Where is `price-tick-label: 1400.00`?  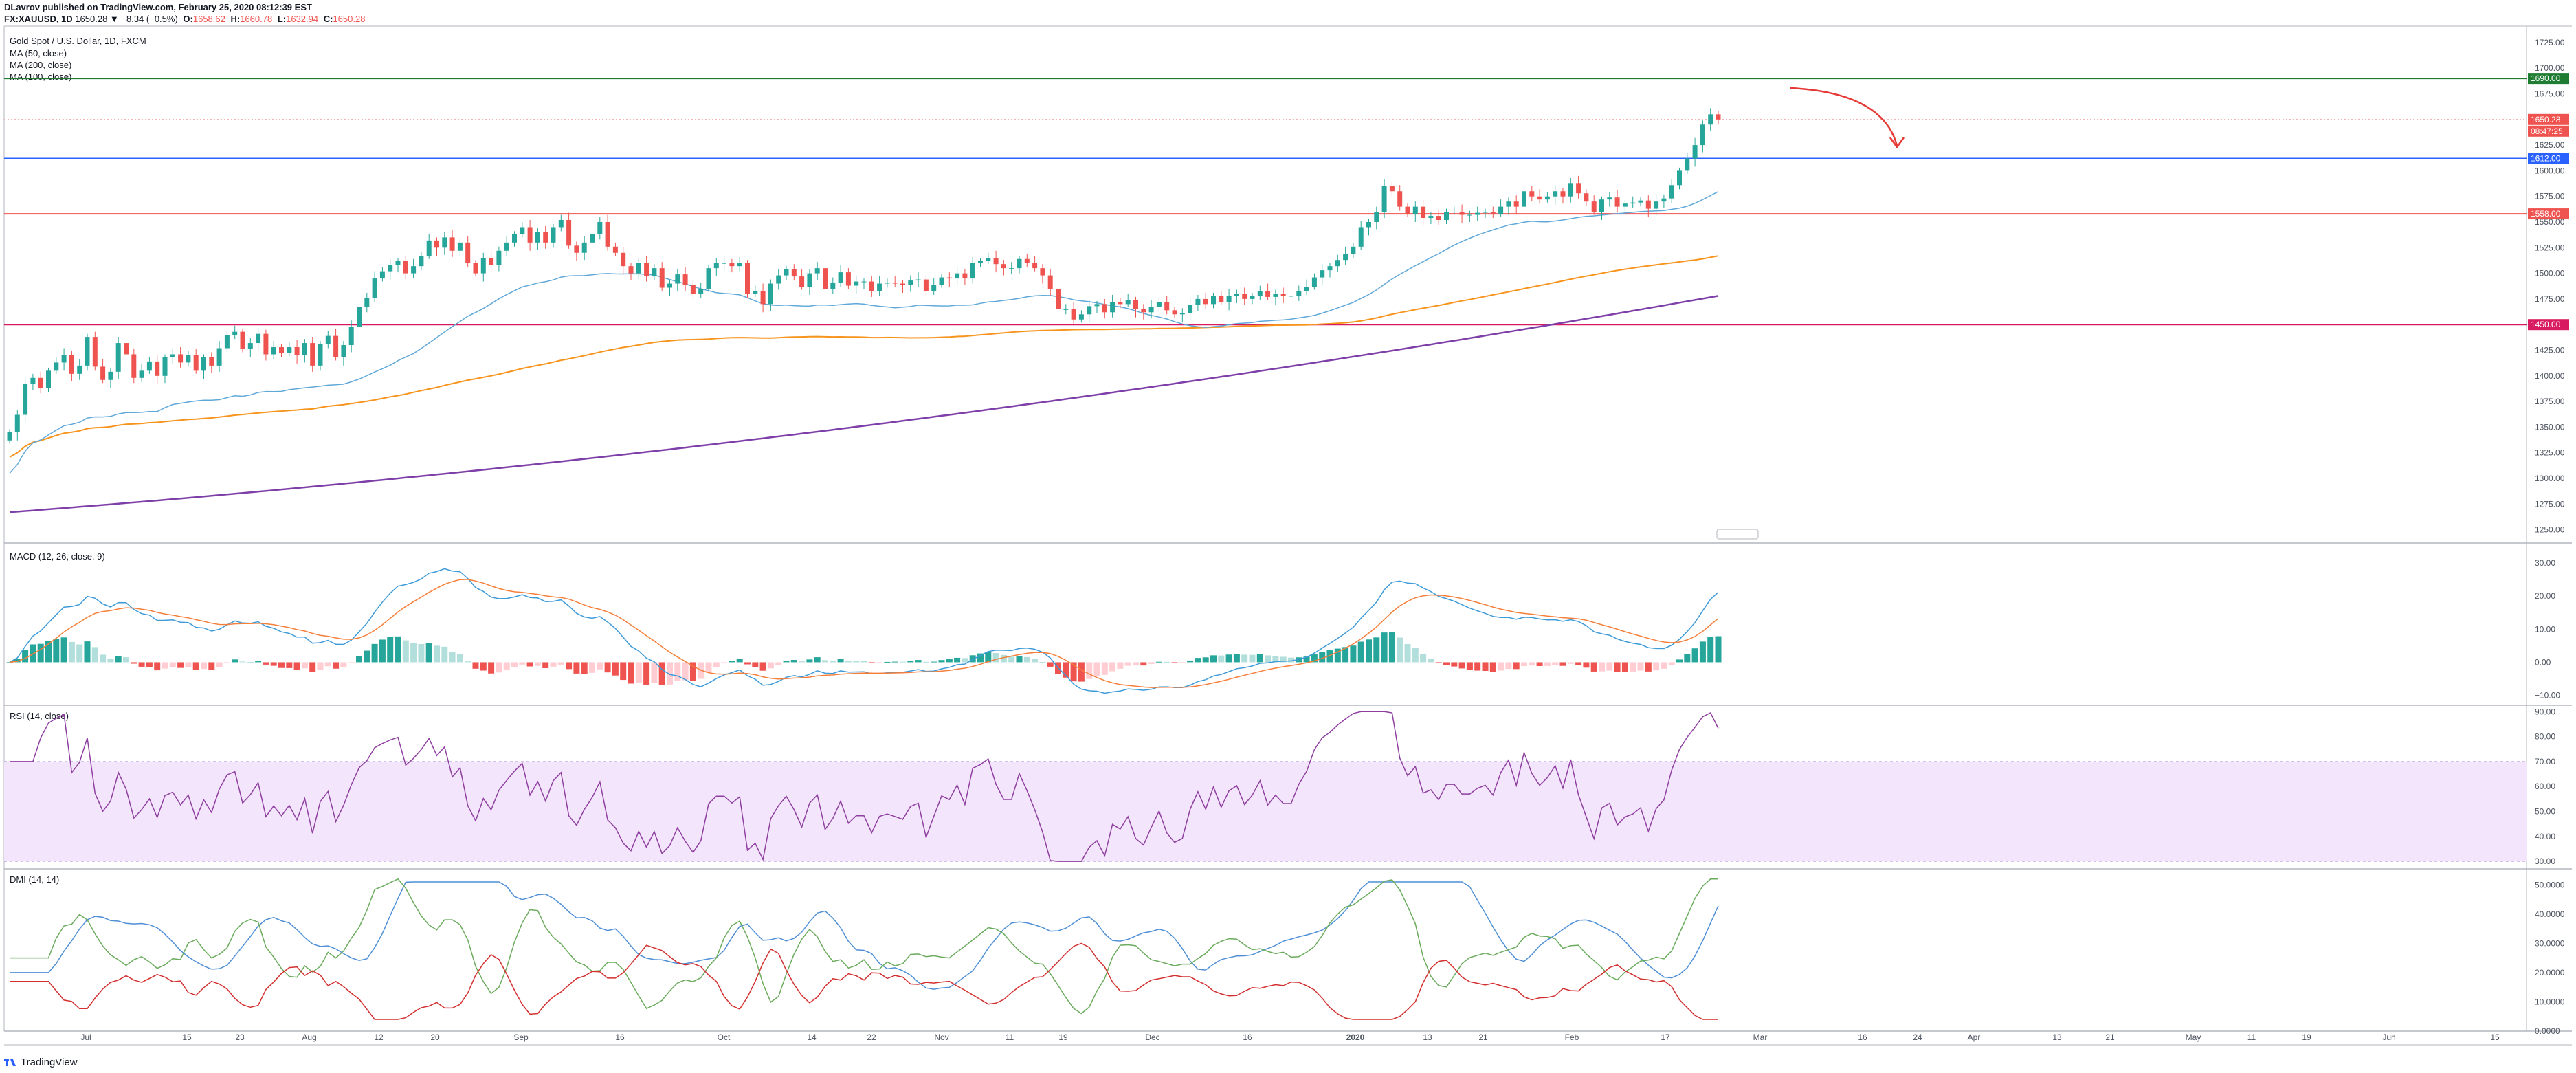 price-tick-label: 1400.00 is located at coordinates (2550, 376).